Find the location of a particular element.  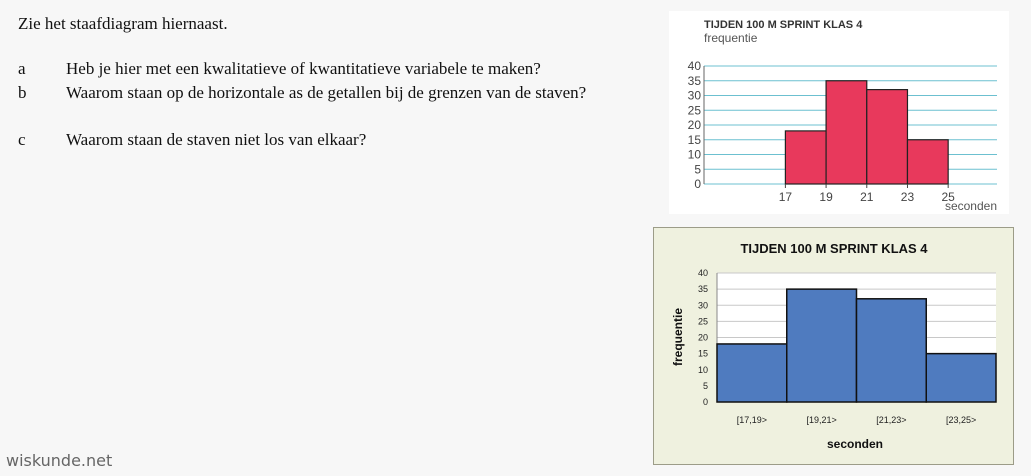

question-letter: a is located at coordinates (22, 68).